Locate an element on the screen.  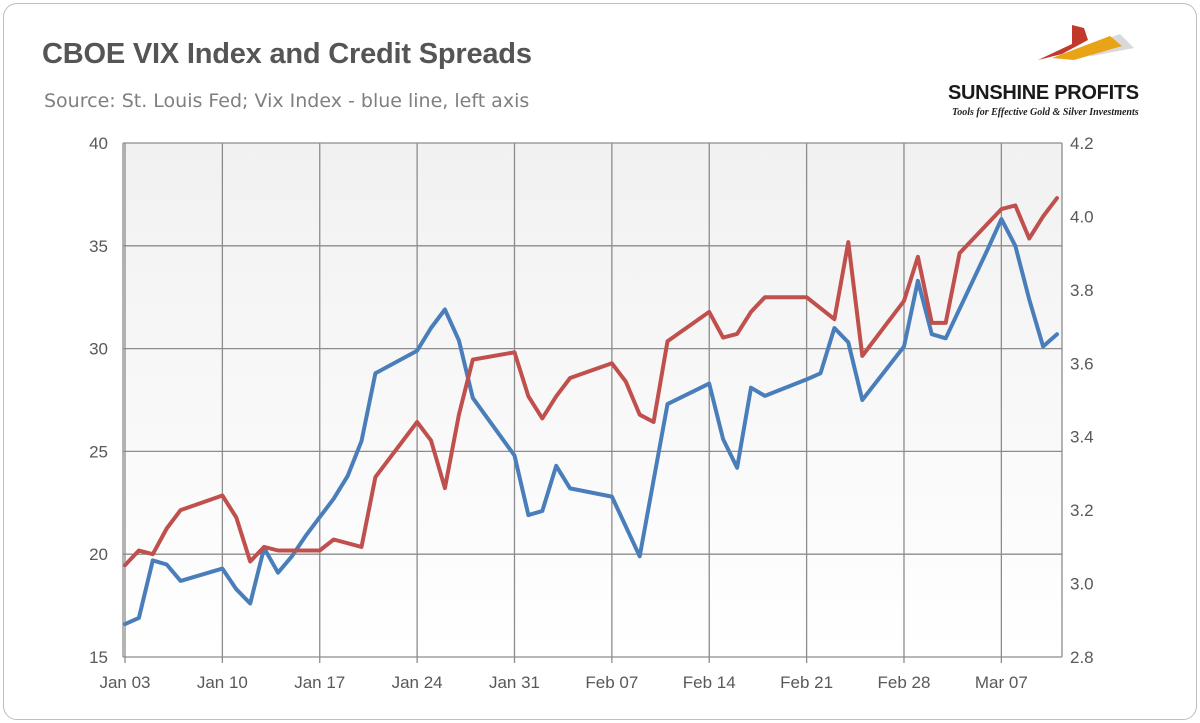
x-tick-label: Feb 14 is located at coordinates (709, 682).